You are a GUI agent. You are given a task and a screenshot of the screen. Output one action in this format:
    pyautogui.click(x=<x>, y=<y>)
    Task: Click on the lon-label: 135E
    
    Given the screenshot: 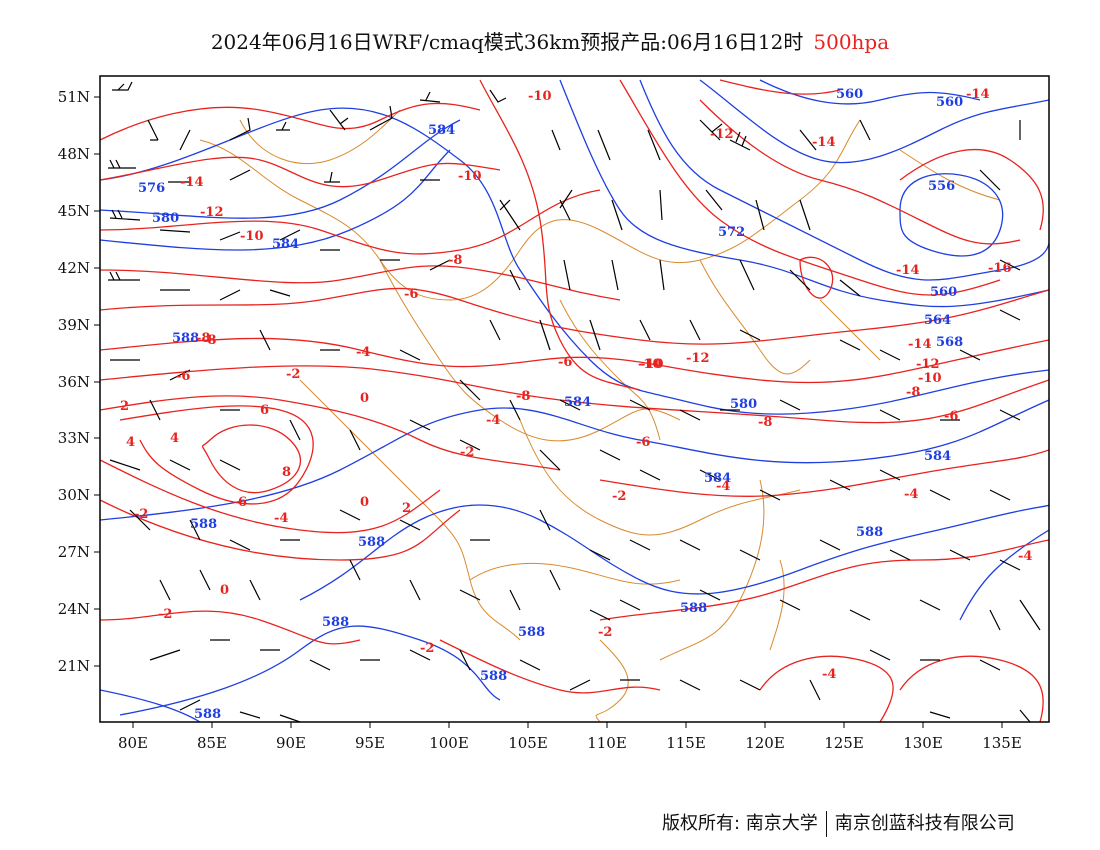 What is the action you would take?
    pyautogui.click(x=1002, y=743)
    